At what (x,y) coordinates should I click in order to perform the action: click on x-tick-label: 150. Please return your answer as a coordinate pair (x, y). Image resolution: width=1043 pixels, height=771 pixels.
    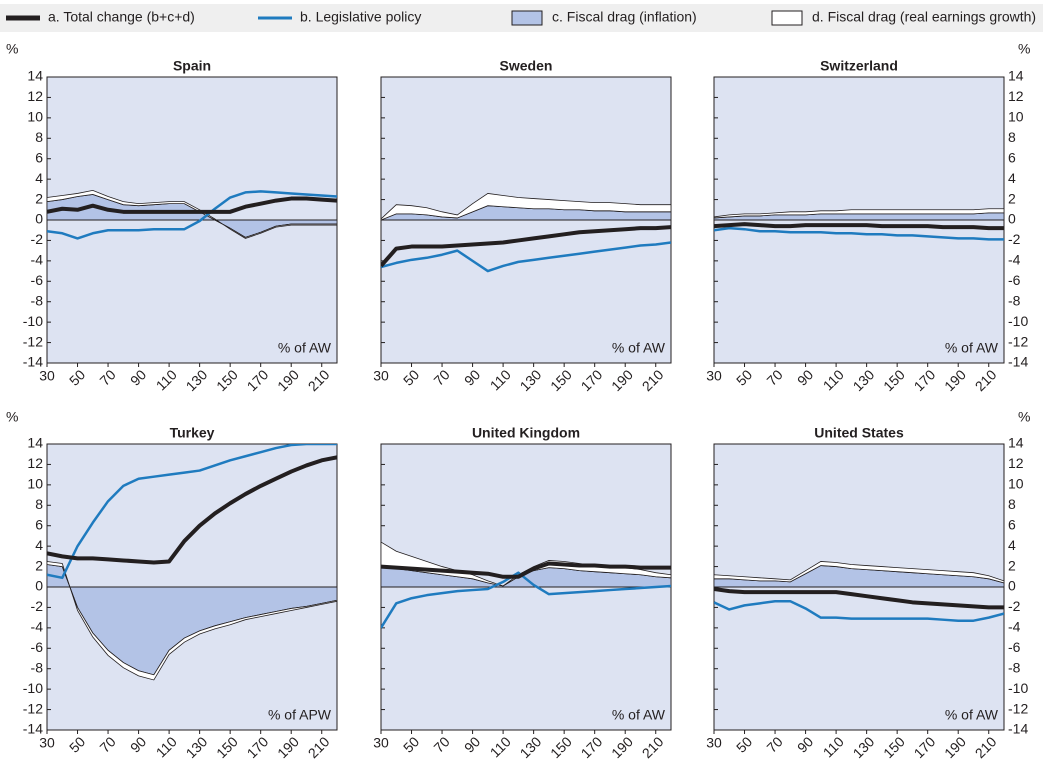
    Looking at the image, I should click on (894, 380).